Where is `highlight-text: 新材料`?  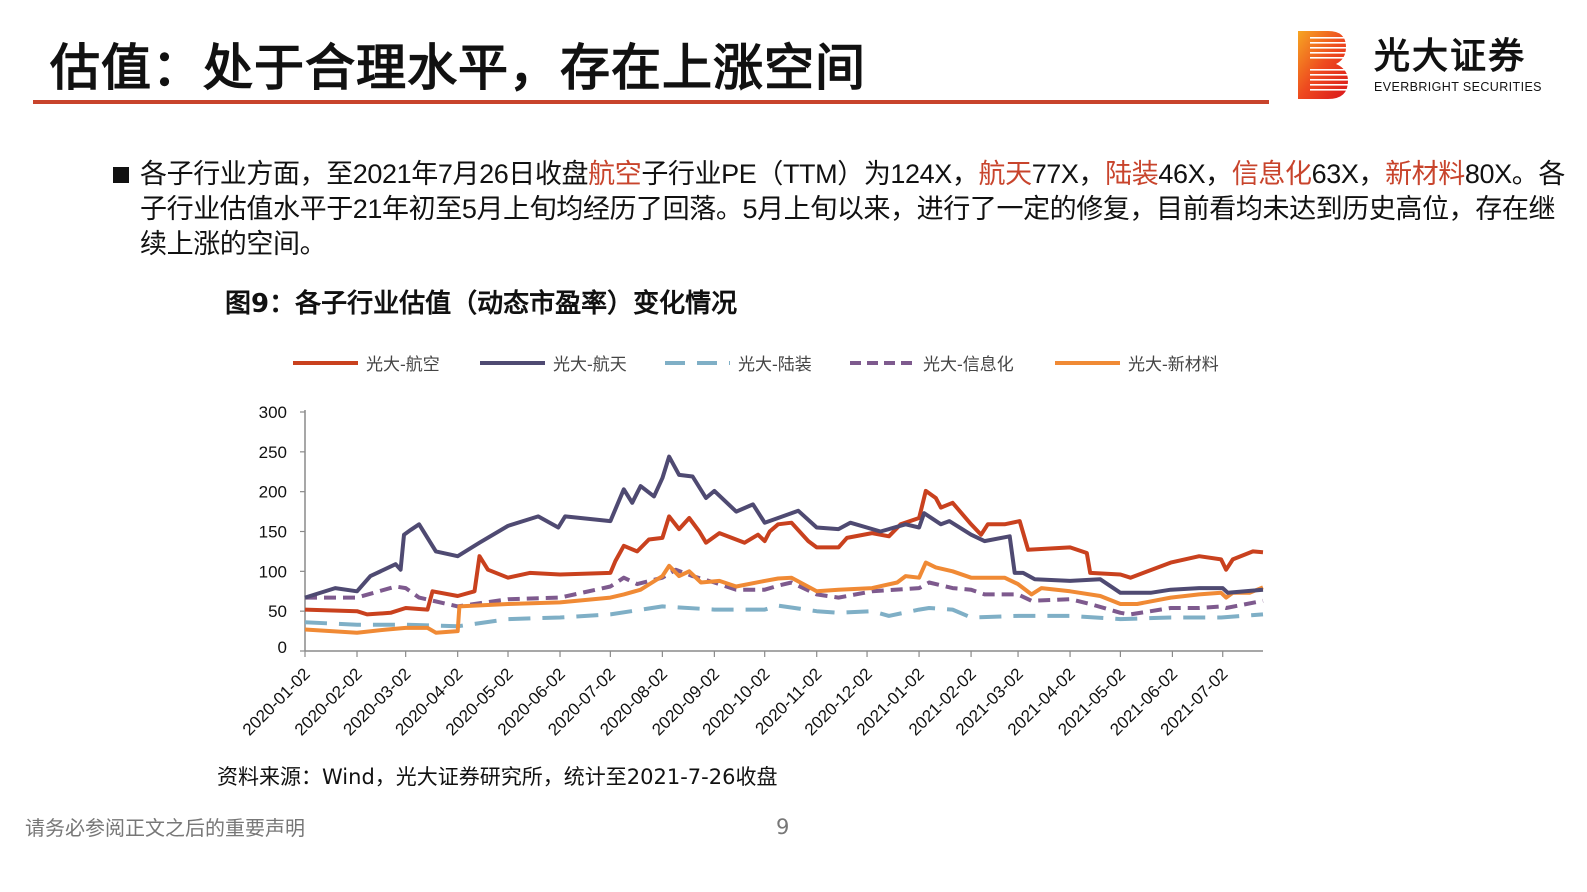 highlight-text: 新材料 is located at coordinates (1425, 174).